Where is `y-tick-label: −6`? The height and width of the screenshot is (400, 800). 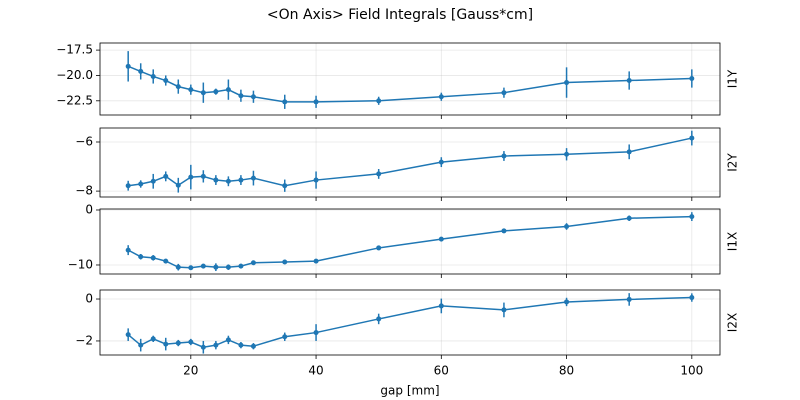
y-tick-label: −6 is located at coordinates (84, 141).